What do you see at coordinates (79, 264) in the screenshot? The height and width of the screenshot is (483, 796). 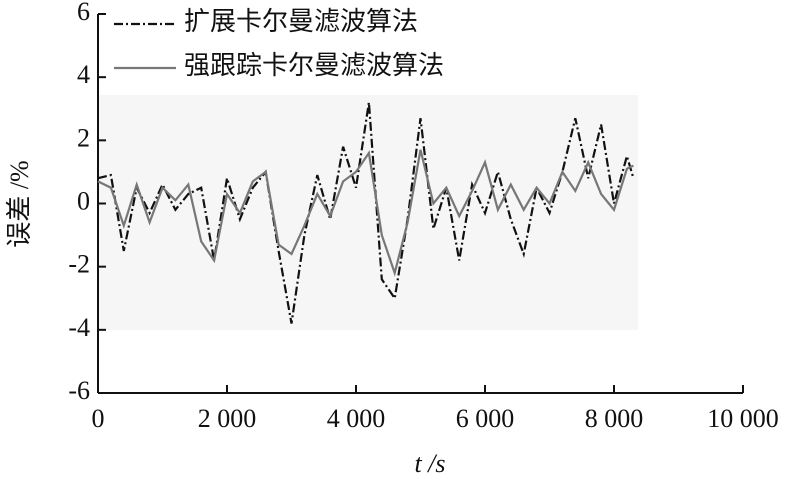 I see `y-tick-label: -2` at bounding box center [79, 264].